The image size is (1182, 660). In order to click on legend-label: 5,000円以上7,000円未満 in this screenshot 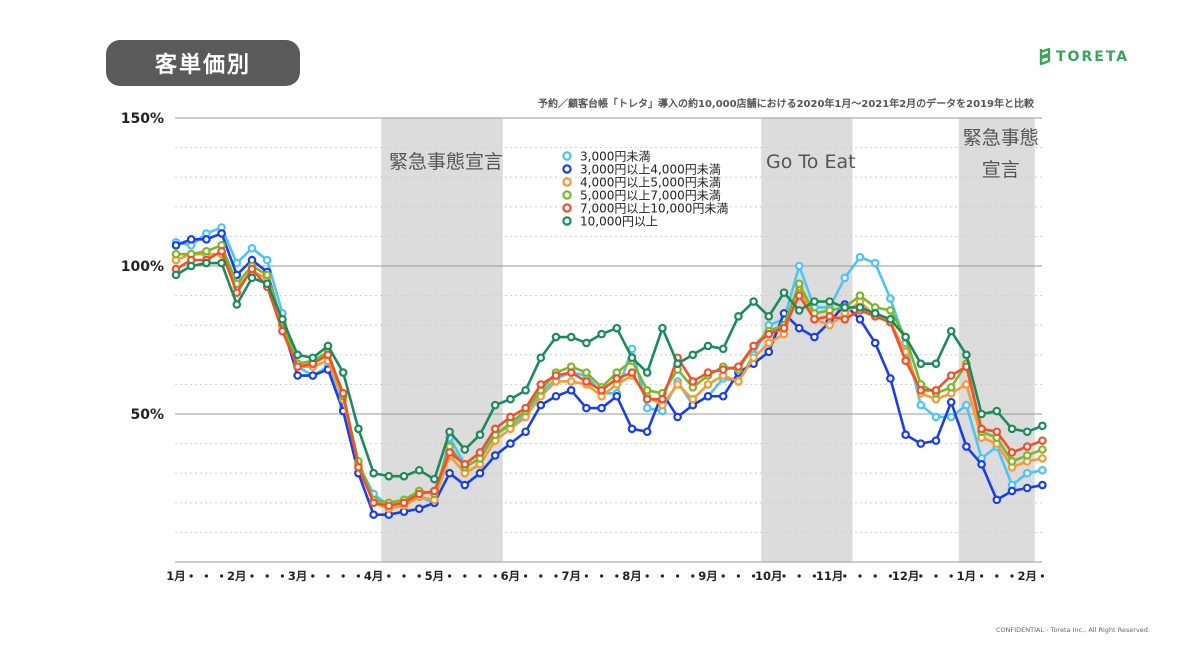, I will do `click(650, 196)`.